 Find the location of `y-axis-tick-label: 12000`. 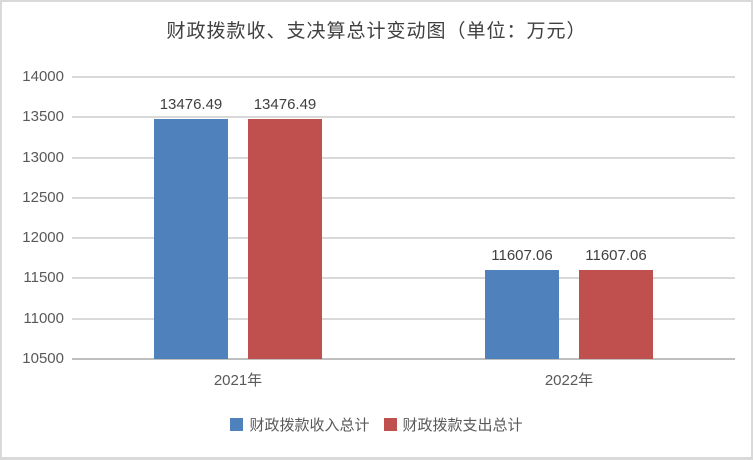

y-axis-tick-label: 12000 is located at coordinates (43, 237).